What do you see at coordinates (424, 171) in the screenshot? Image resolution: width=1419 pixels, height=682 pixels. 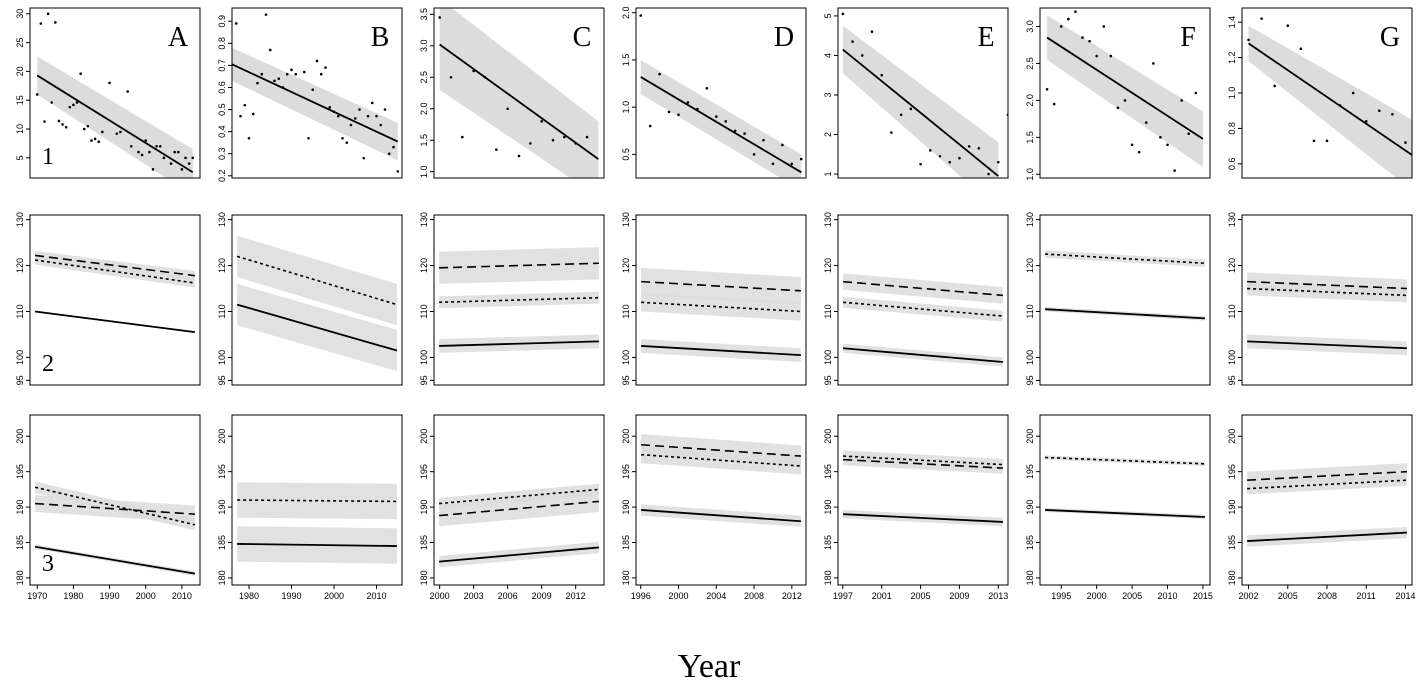 I see `y-tick-label: 1.0` at bounding box center [424, 171].